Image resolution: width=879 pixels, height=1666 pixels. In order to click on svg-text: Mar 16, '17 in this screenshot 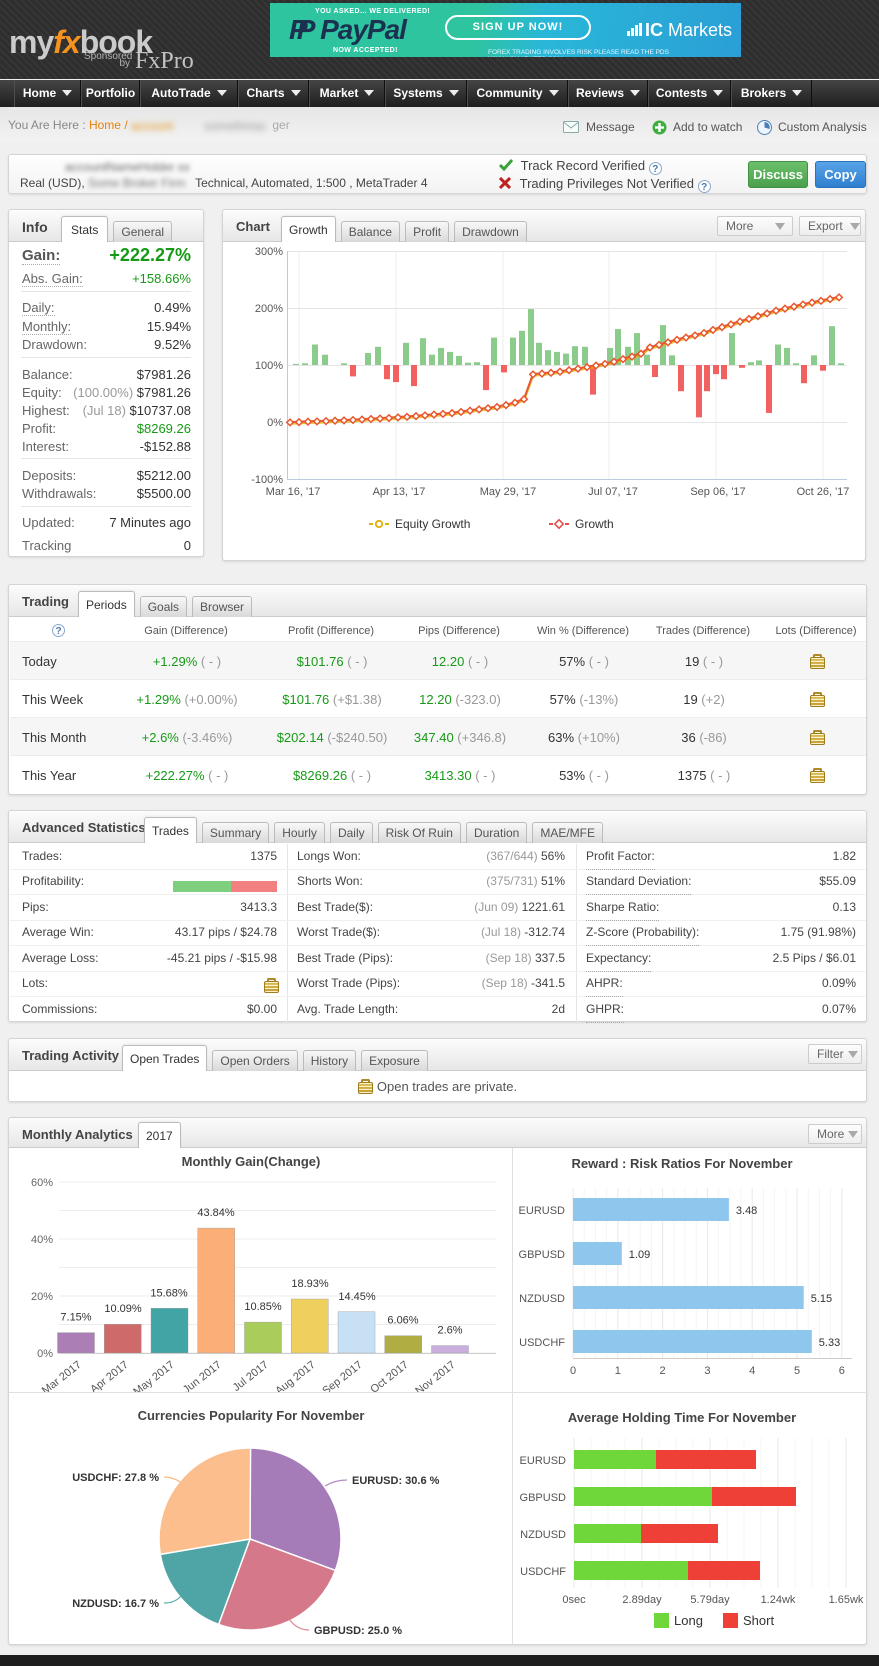, I will do `click(293, 492)`.